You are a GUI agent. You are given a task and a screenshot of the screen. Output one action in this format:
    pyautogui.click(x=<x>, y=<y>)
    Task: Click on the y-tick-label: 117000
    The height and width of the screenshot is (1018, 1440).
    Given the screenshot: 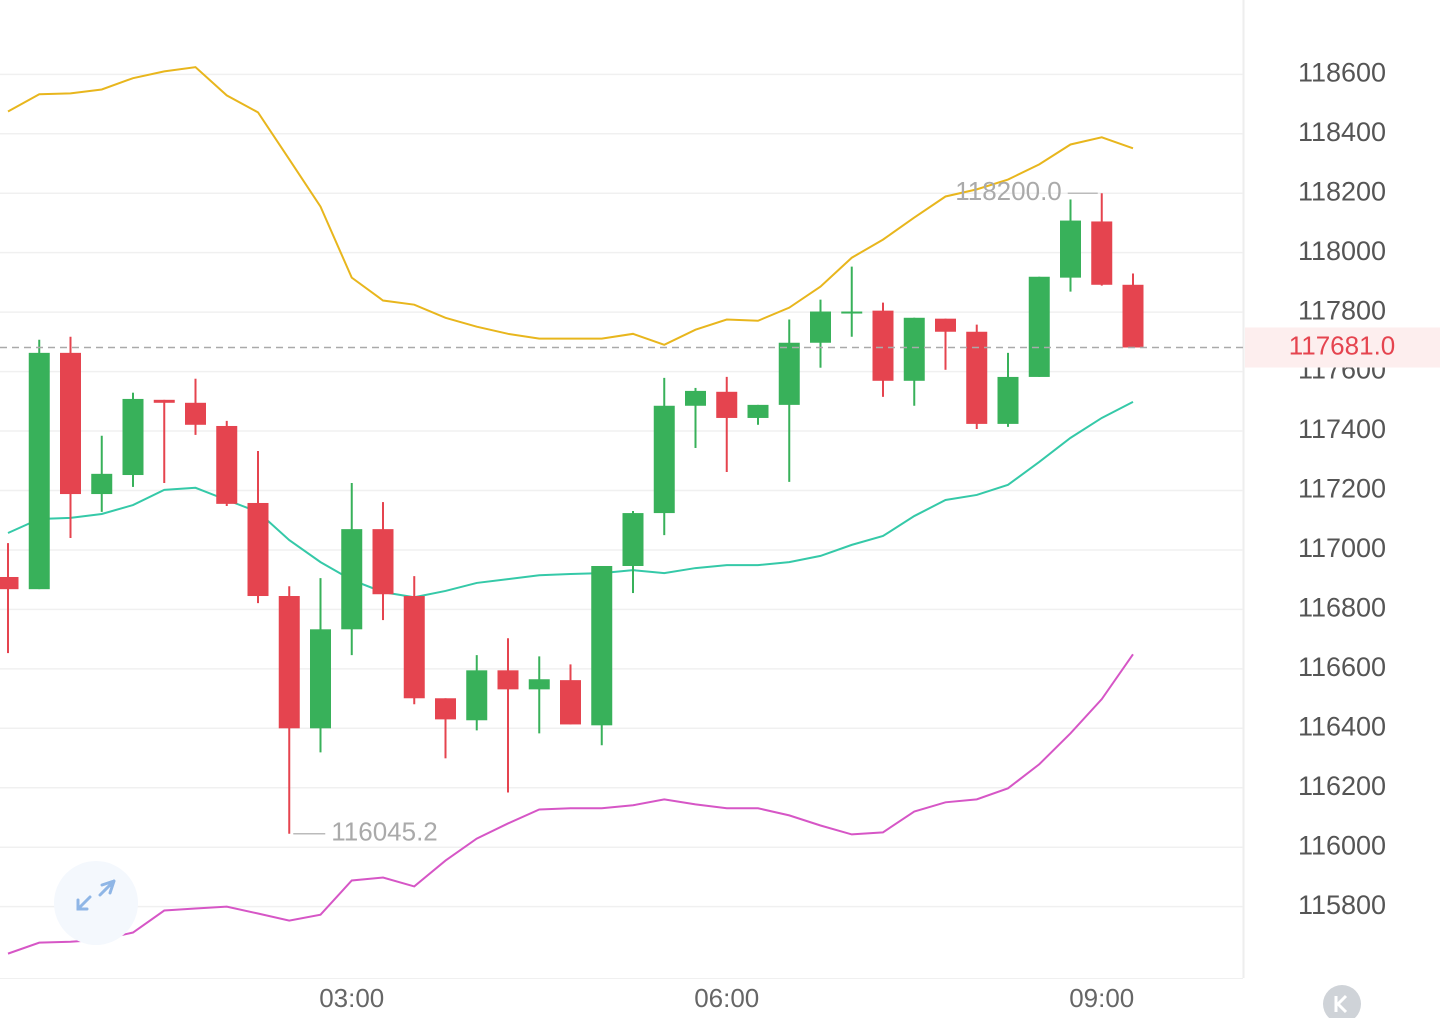 What is the action you would take?
    pyautogui.click(x=1342, y=548)
    